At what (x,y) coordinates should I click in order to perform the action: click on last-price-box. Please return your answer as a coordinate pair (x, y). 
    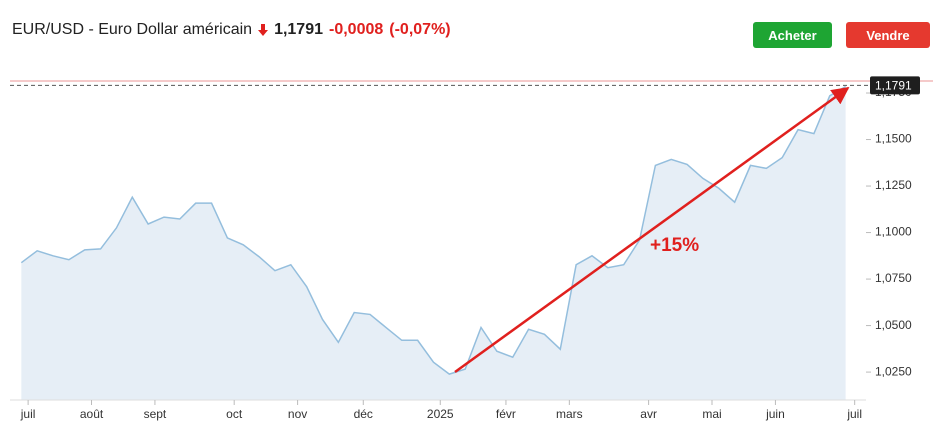
    Looking at the image, I should click on (895, 85).